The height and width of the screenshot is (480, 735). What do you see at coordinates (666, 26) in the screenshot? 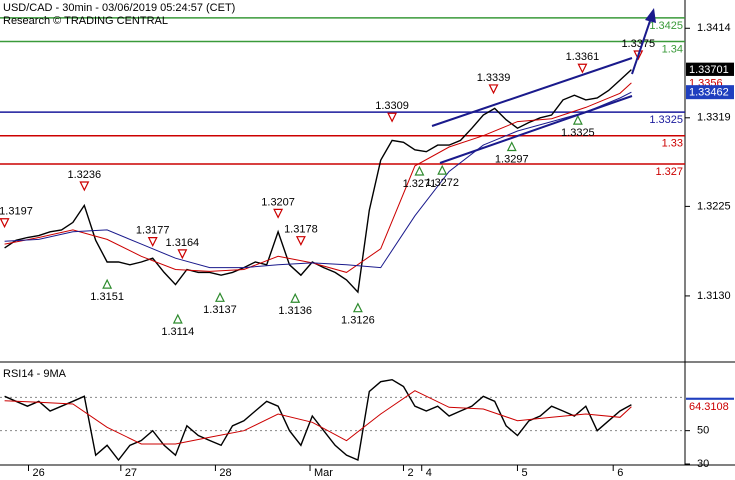
I see `level-label: 1.3425` at bounding box center [666, 26].